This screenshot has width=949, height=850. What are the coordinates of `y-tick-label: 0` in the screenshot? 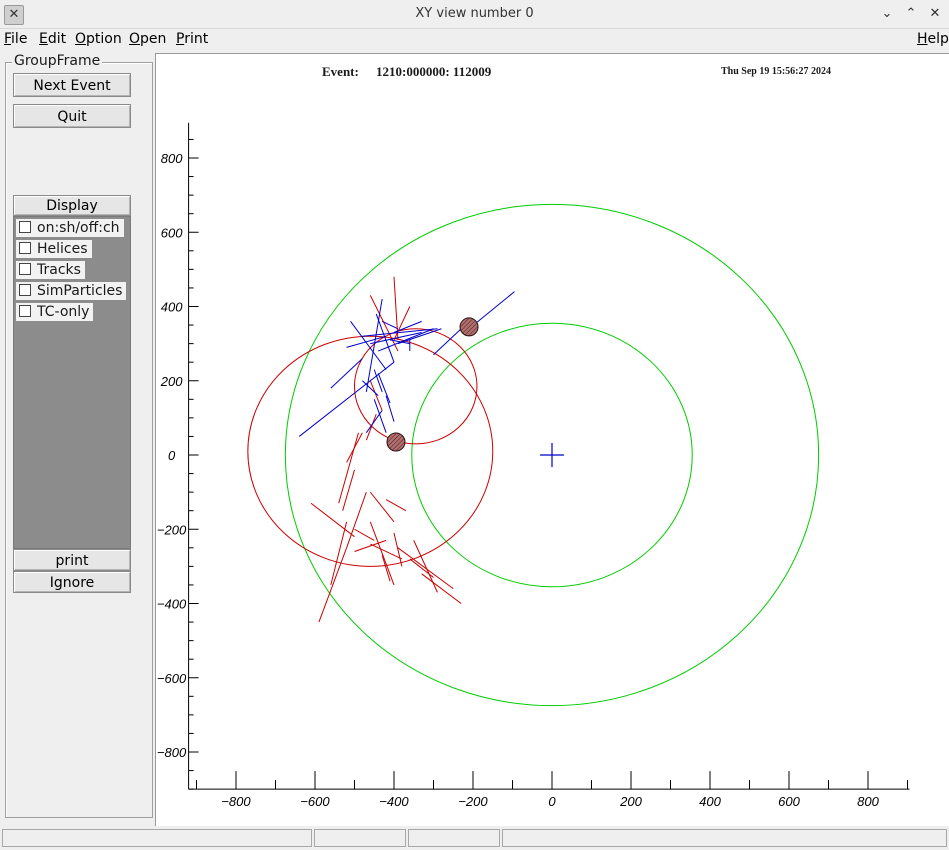 It's located at (172, 455).